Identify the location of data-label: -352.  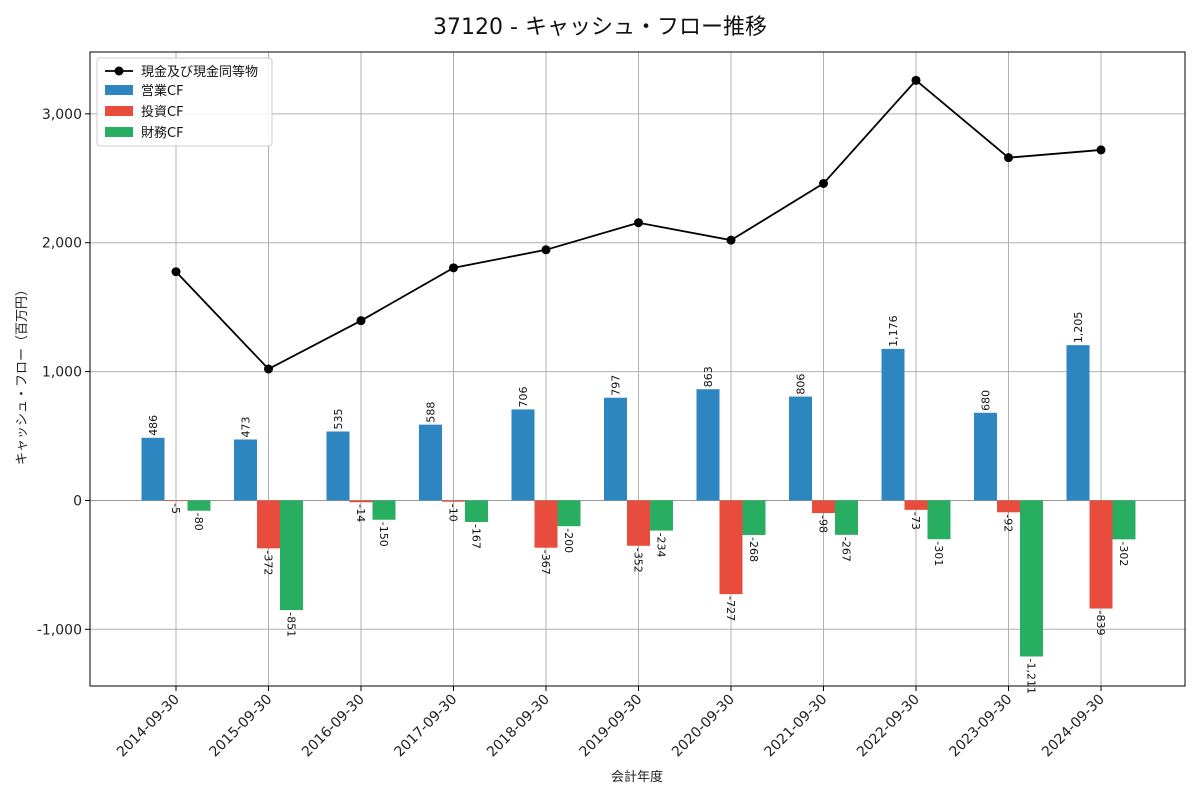
(638, 560).